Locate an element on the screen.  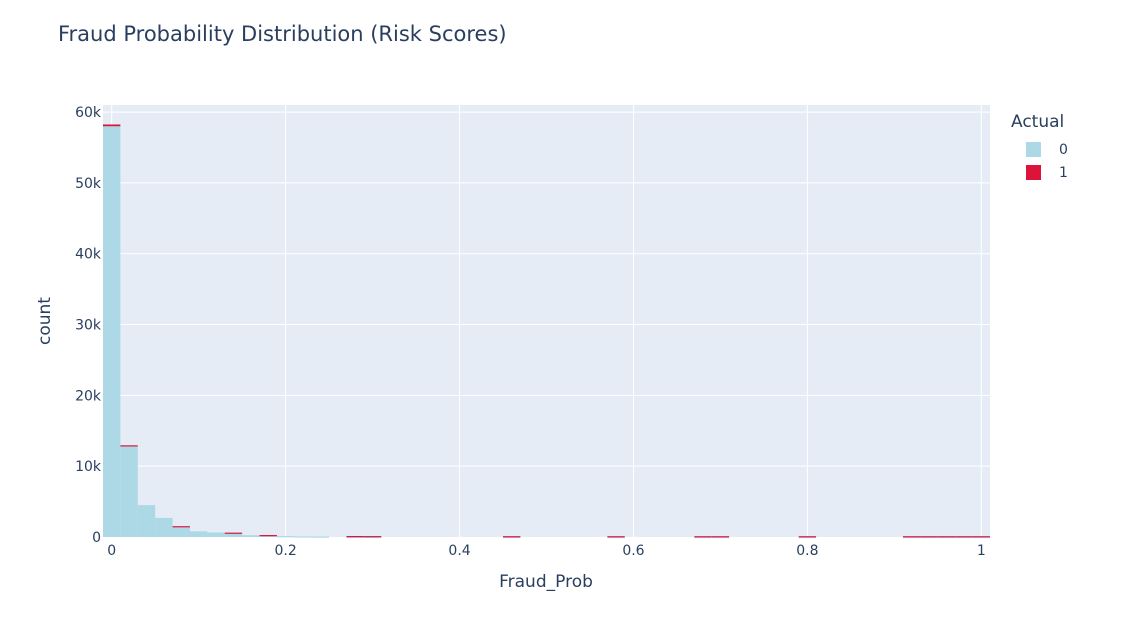
y-tick-label: 20k is located at coordinates (88, 396).